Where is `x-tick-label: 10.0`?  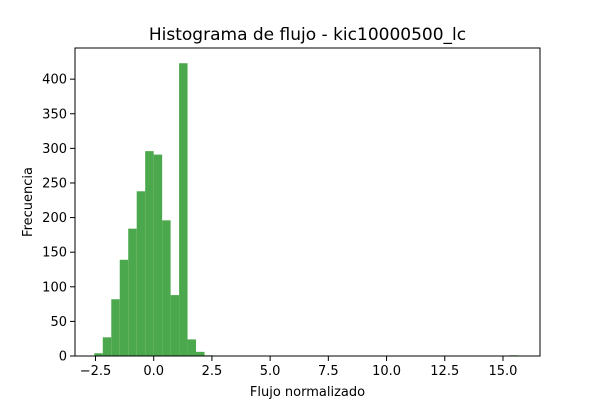 x-tick-label: 10.0 is located at coordinates (386, 371).